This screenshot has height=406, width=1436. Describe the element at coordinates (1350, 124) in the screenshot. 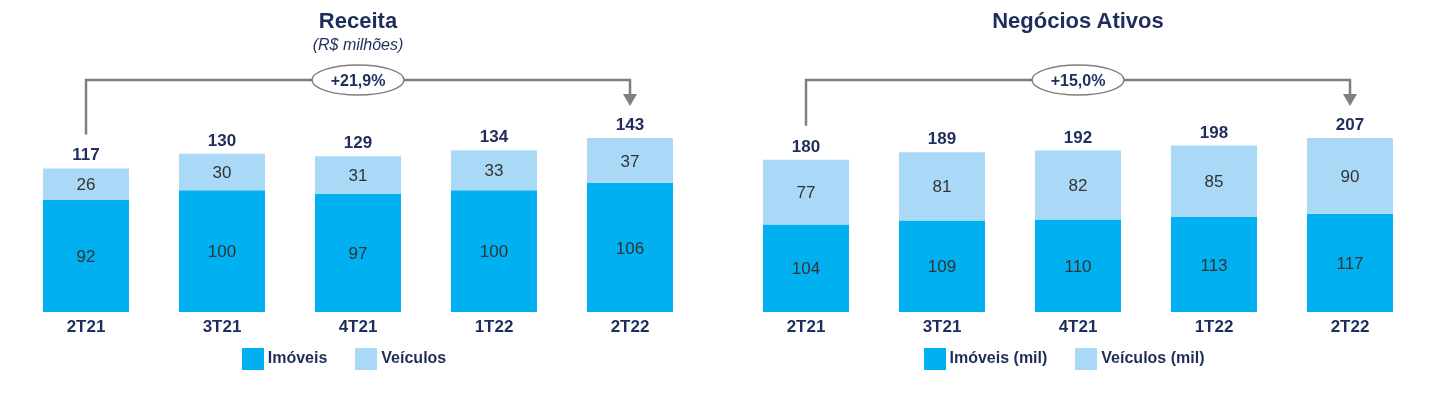

I see `total-label: 207` at that location.